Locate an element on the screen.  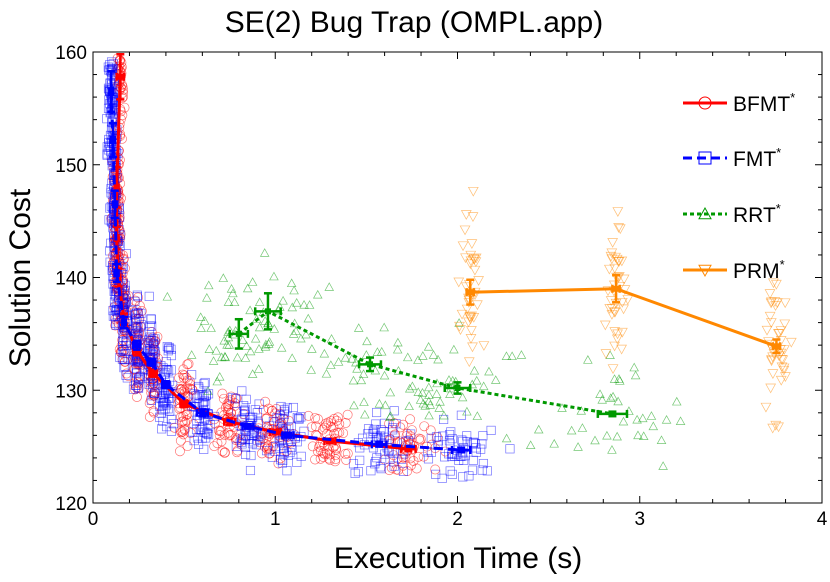
y-tick-label: 130 is located at coordinates (71, 391).